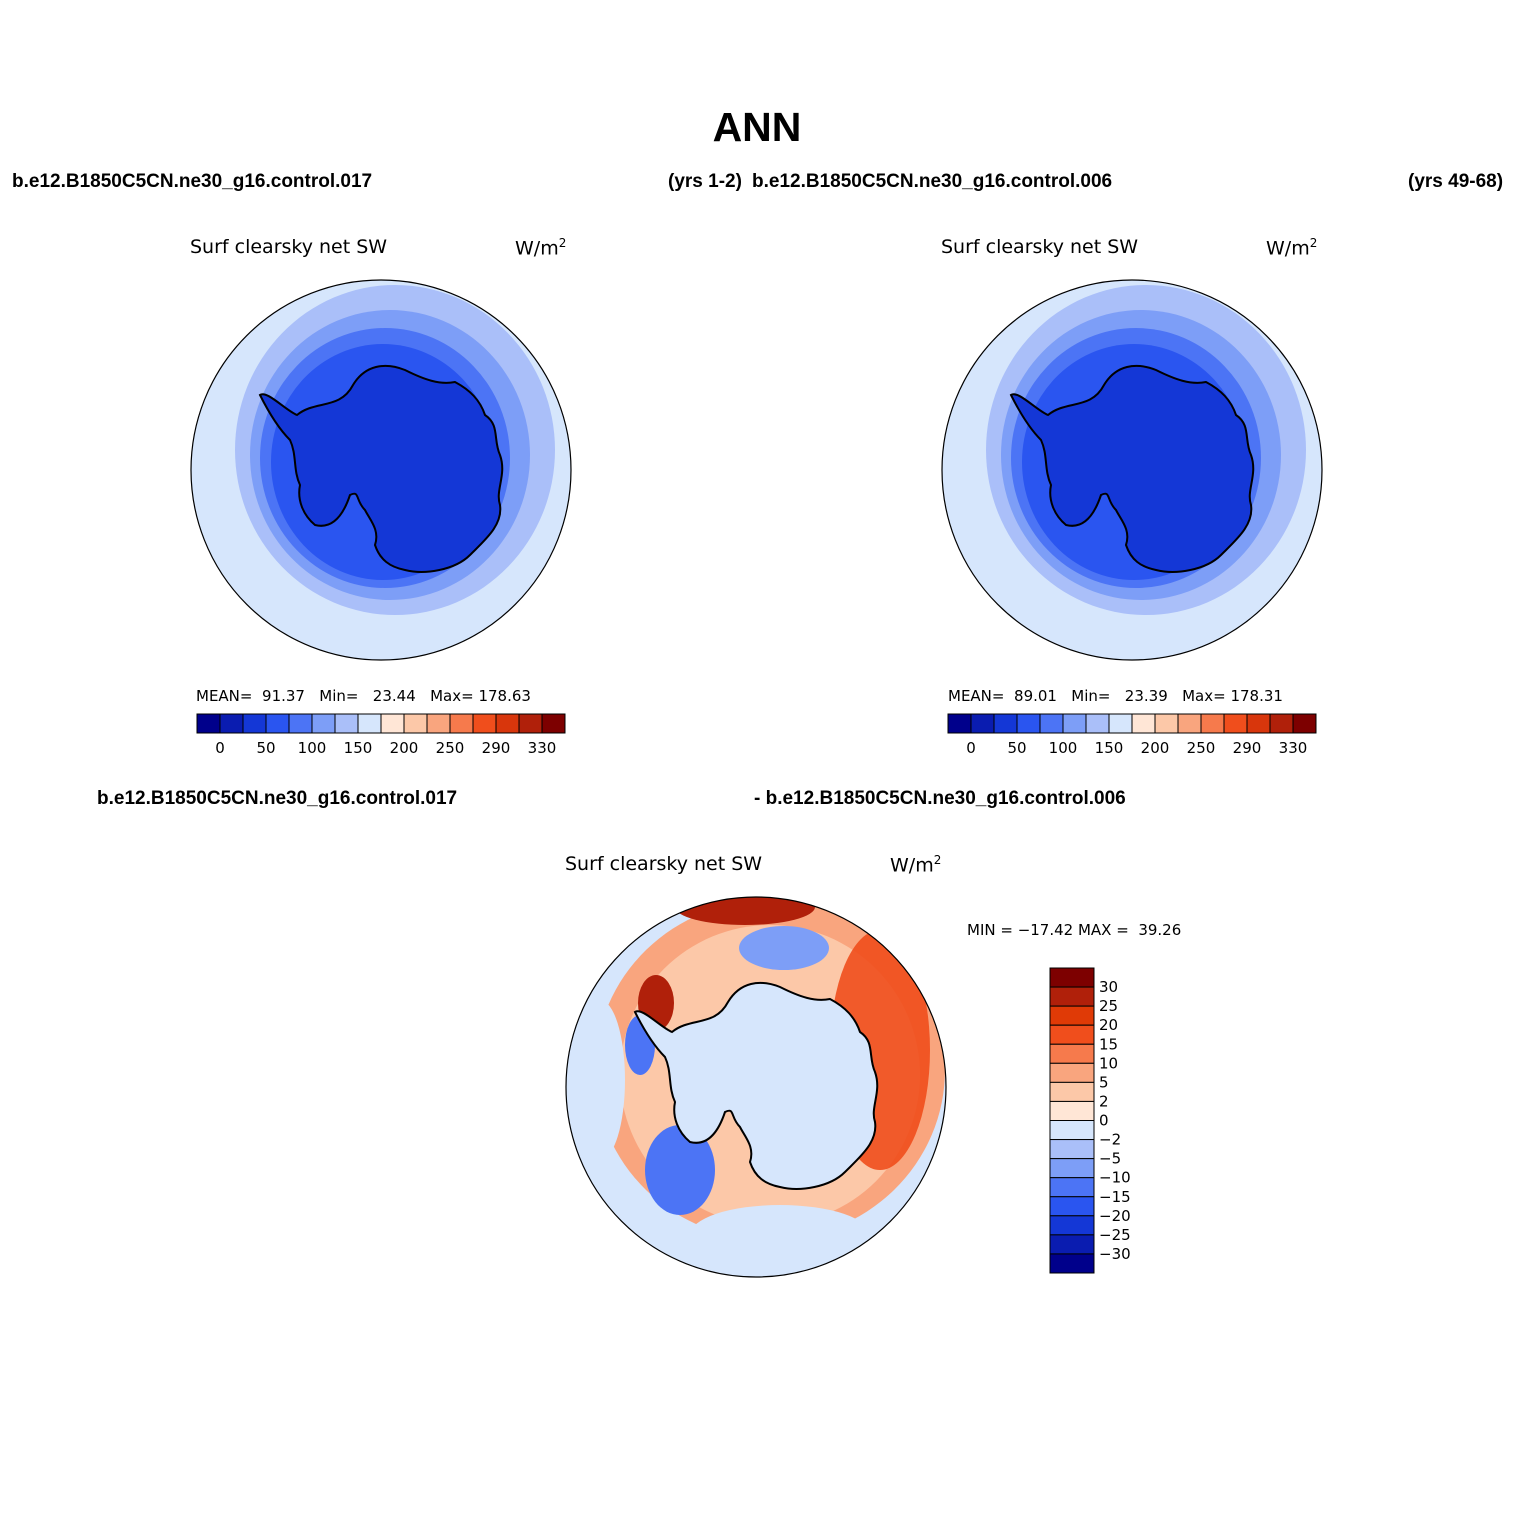 The image size is (1514, 1514). What do you see at coordinates (1104, 1082) in the screenshot?
I see `diff-colorbar-tick-label: 5` at bounding box center [1104, 1082].